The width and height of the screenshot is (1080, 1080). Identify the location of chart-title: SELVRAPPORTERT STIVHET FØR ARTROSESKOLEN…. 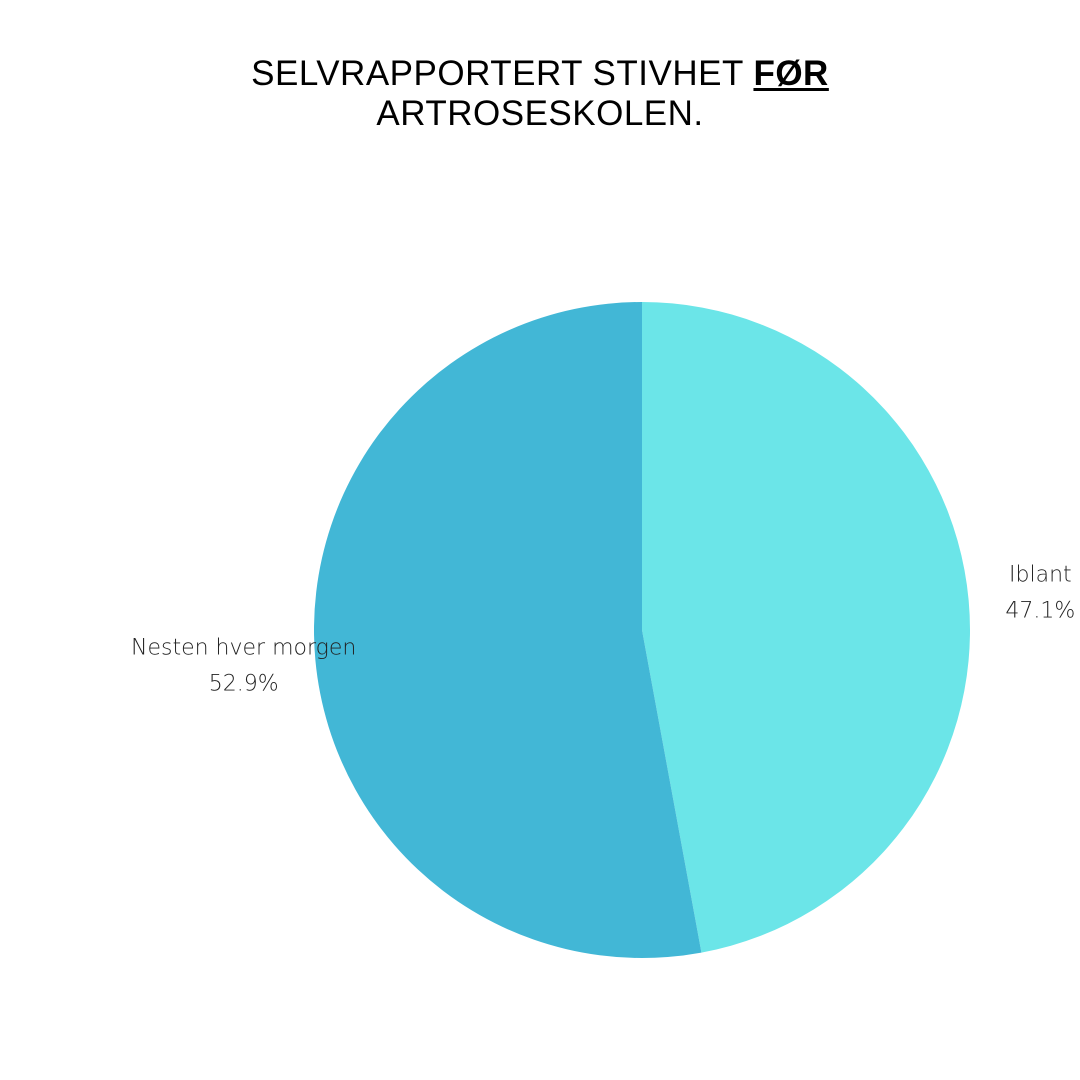
(540, 94).